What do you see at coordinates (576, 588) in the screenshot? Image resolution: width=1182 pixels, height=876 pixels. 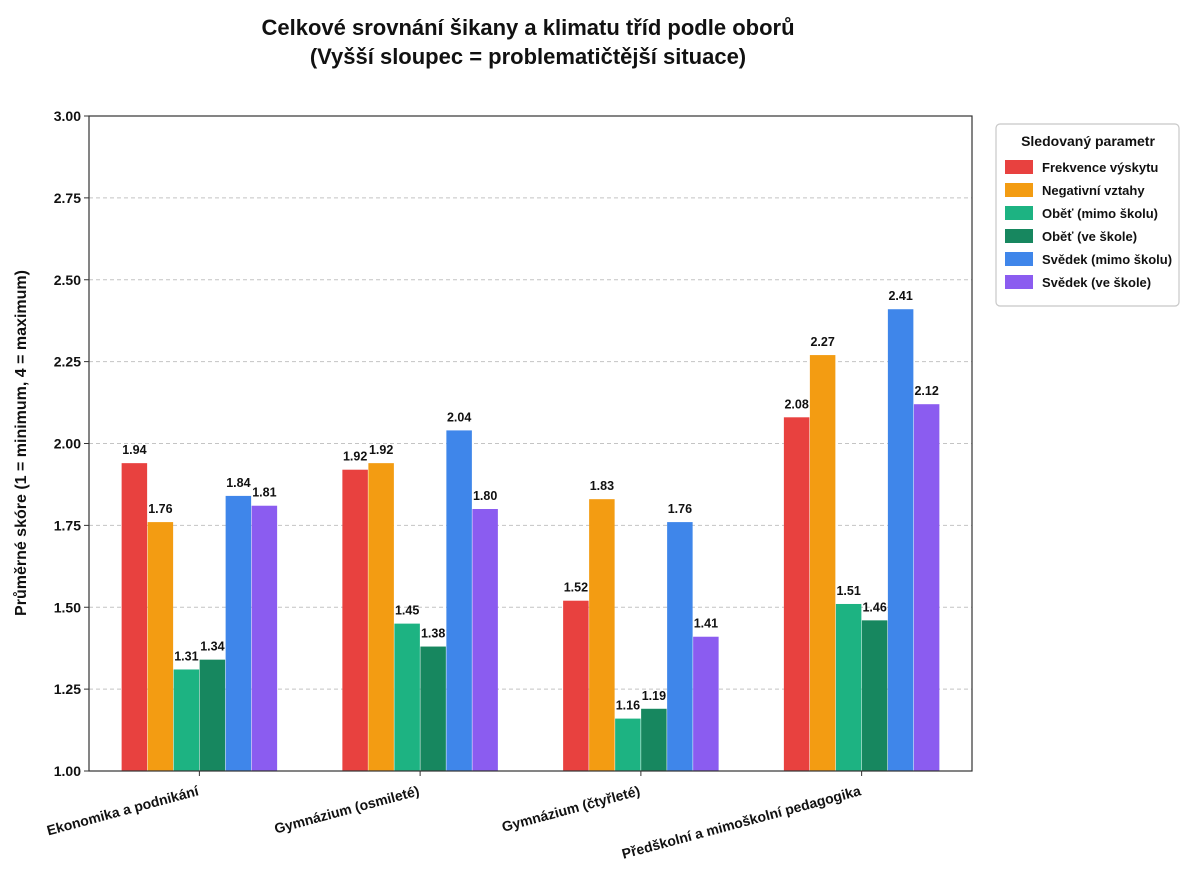 I see `data-label: 1.52` at bounding box center [576, 588].